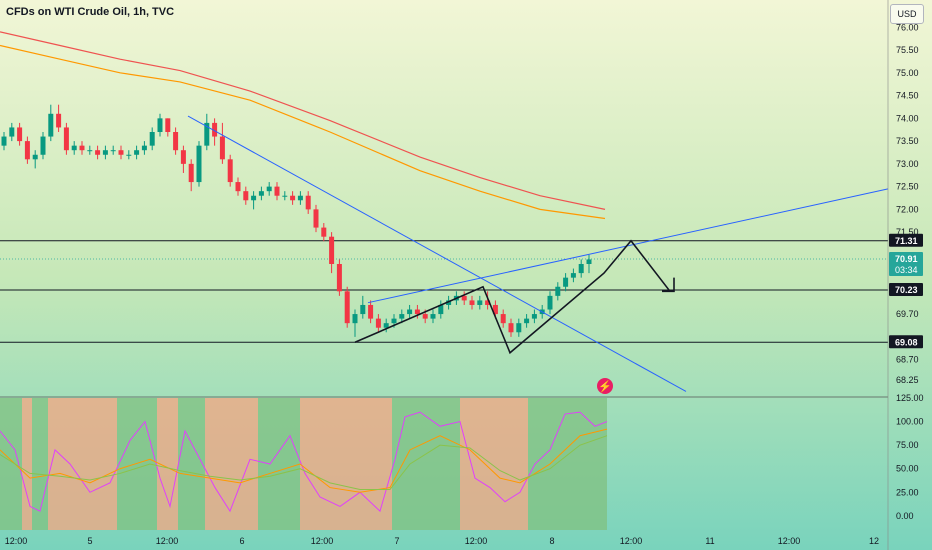 This screenshot has width=932, height=550. Describe the element at coordinates (906, 270) in the screenshot. I see `bar-countdown-label: 03:34` at that location.